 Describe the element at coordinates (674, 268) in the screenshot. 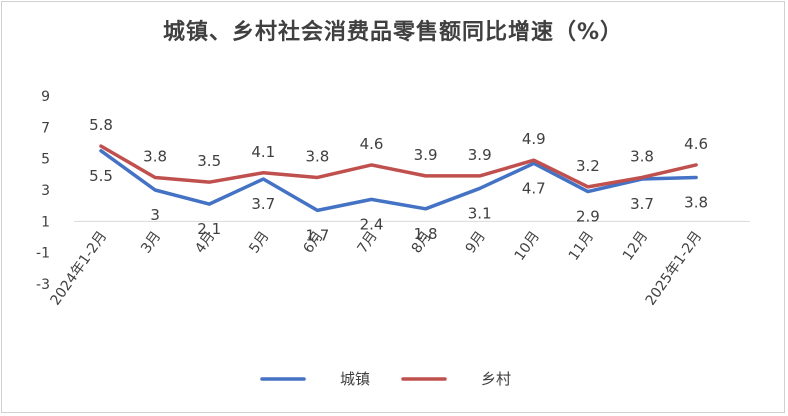

I see `x-tick-label: 2025年1-2月` at that location.